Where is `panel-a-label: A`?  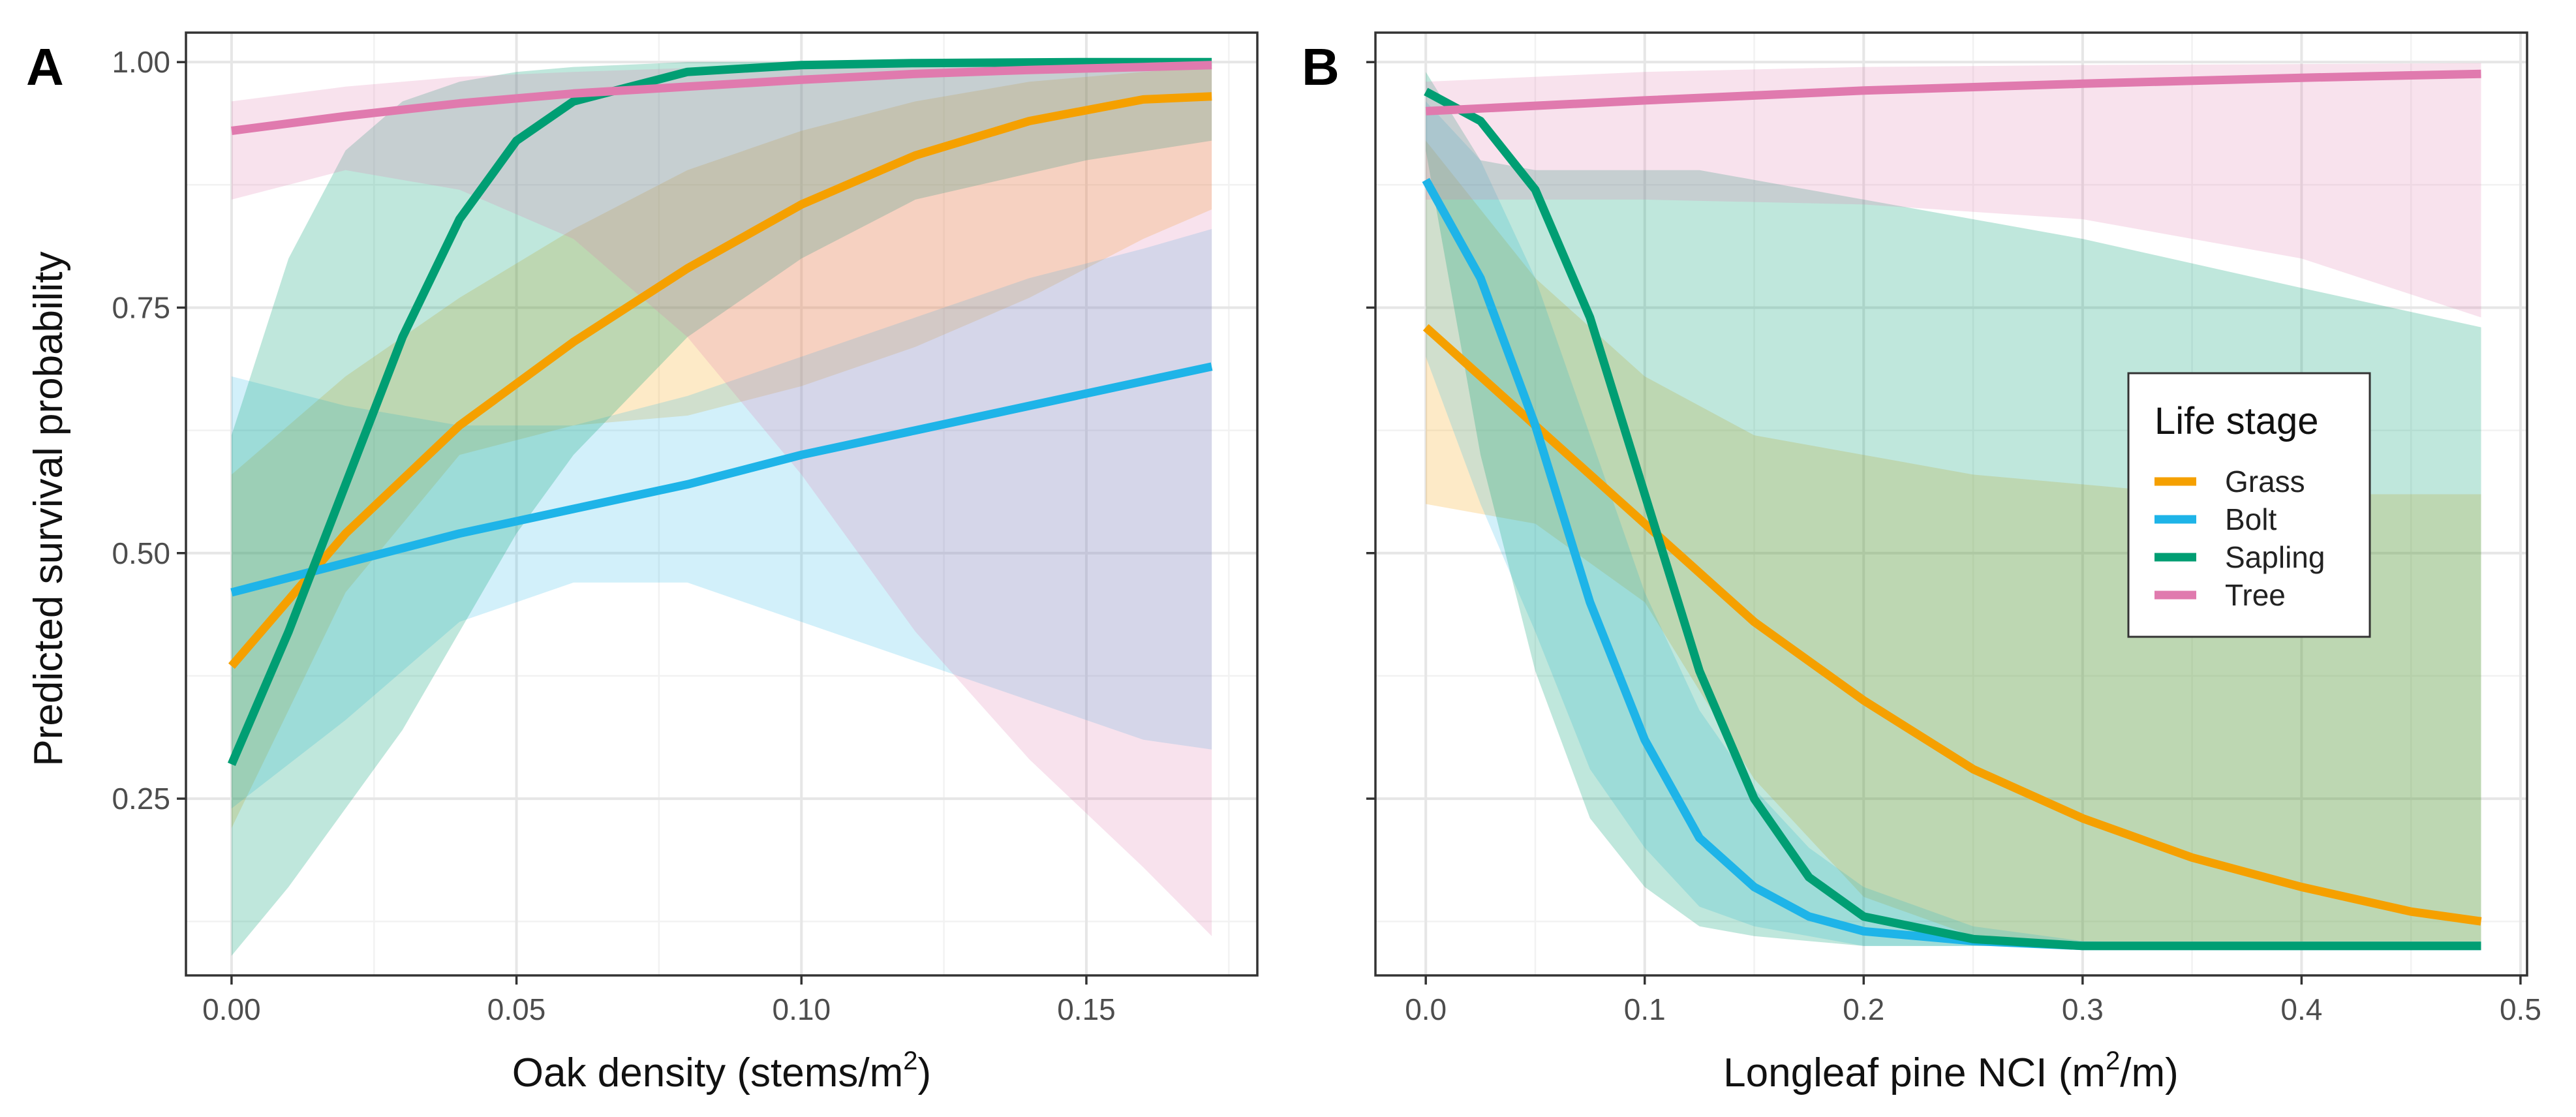
panel-a-label: A is located at coordinates (45, 67).